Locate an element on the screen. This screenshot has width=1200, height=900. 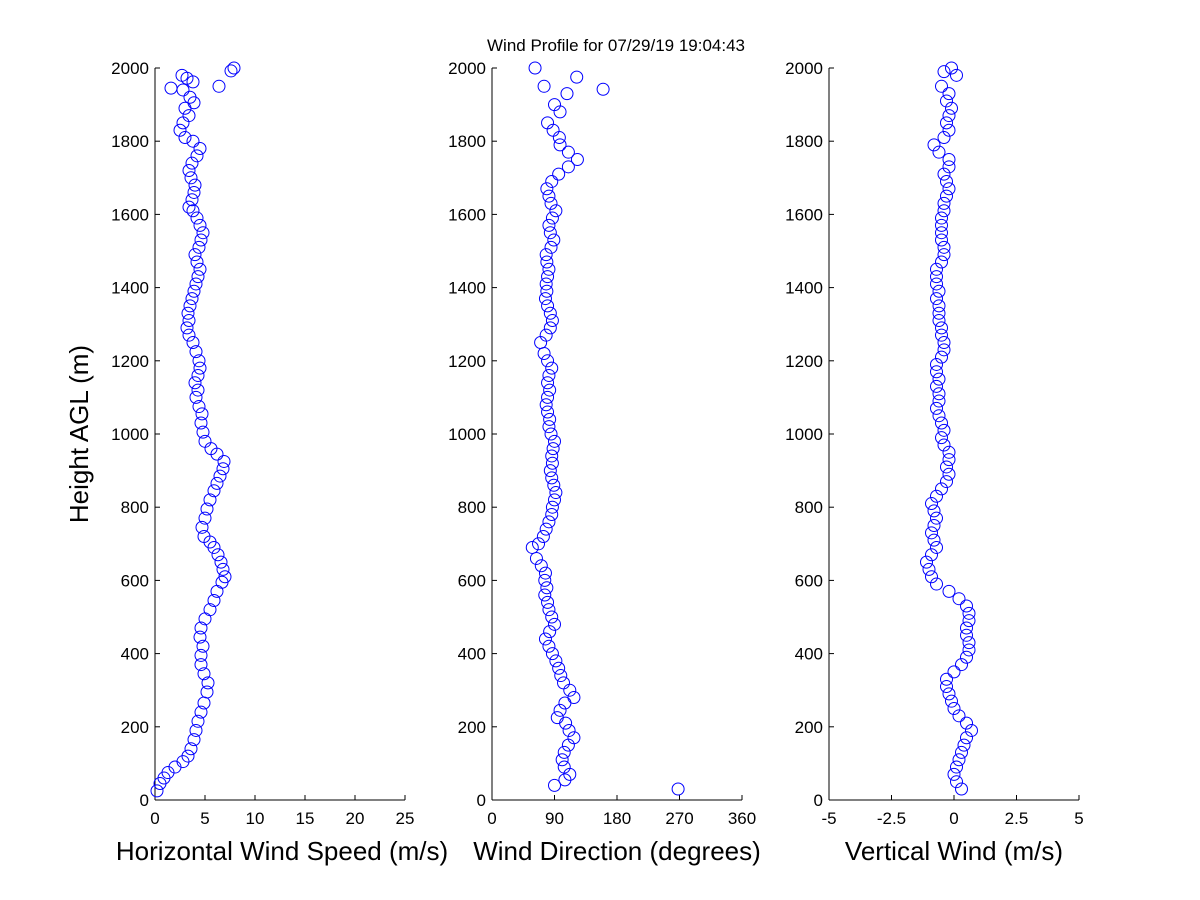
x-tick-label: 10 is located at coordinates (255, 818).